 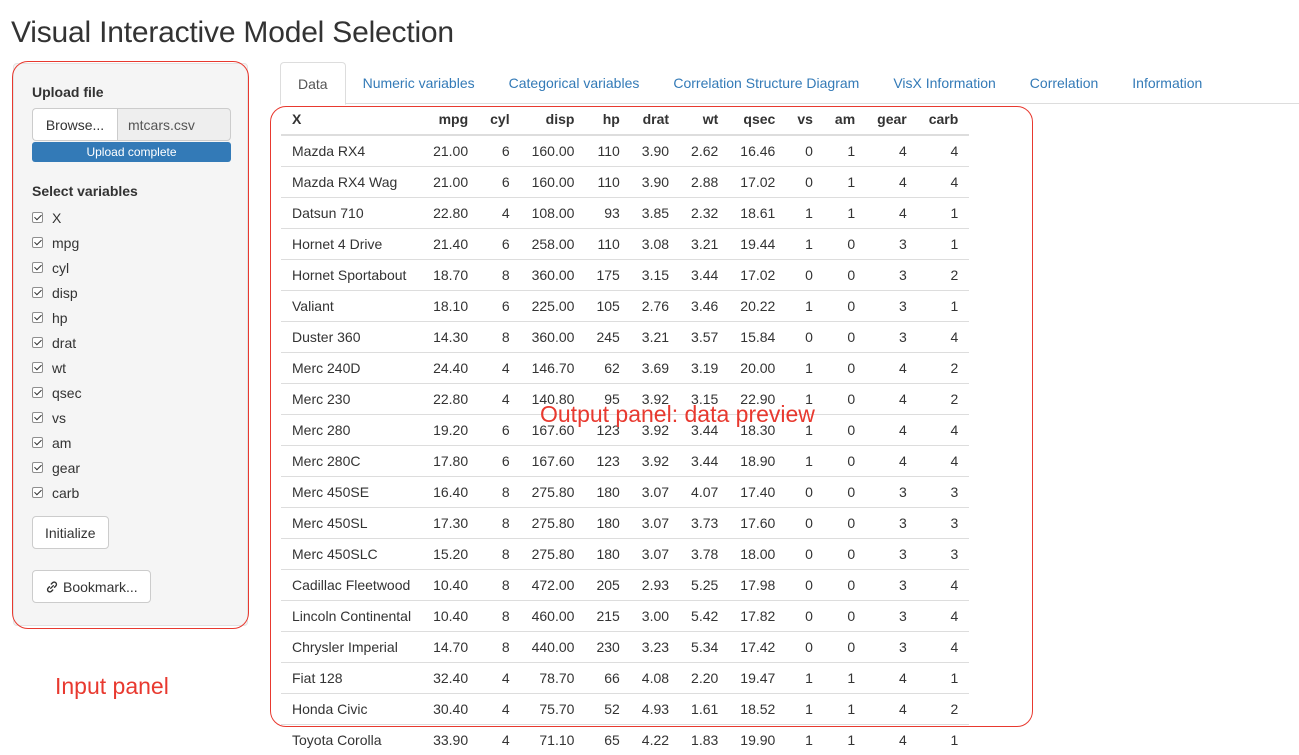 I want to click on column-header: X, so click(x=352, y=120).